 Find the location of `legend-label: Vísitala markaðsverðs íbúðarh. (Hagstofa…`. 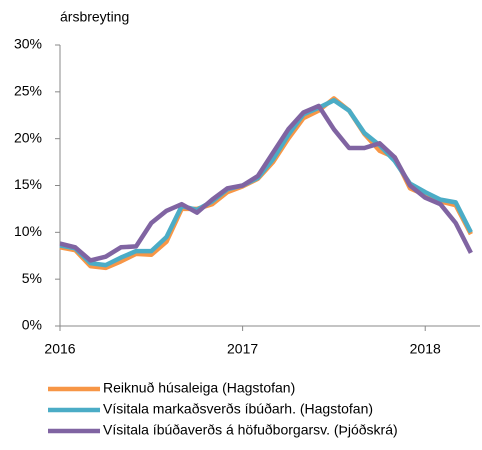

legend-label: Vísitala markaðsverðs íbúðarh. (Hagstofa… is located at coordinates (238, 409).